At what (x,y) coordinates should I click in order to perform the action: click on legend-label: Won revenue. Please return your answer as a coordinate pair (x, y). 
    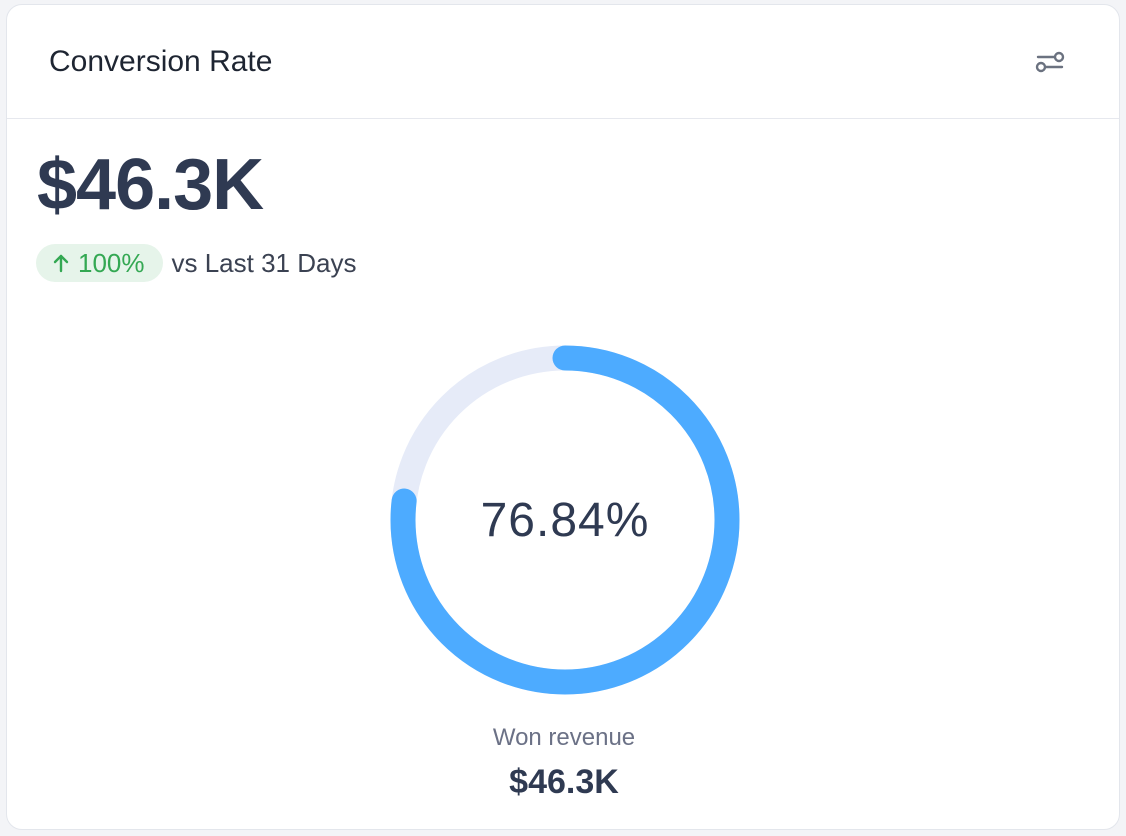
    Looking at the image, I should click on (564, 737).